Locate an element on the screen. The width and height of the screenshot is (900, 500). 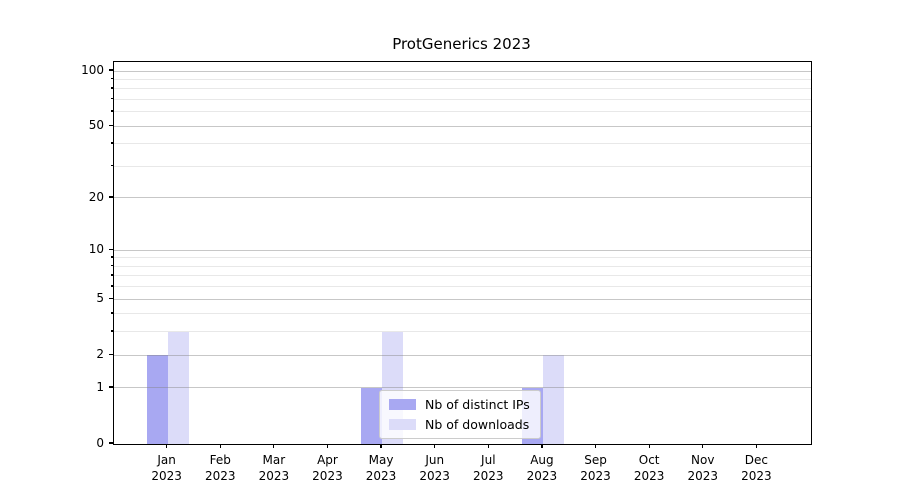
y-tick-label: 10 is located at coordinates (96, 249).